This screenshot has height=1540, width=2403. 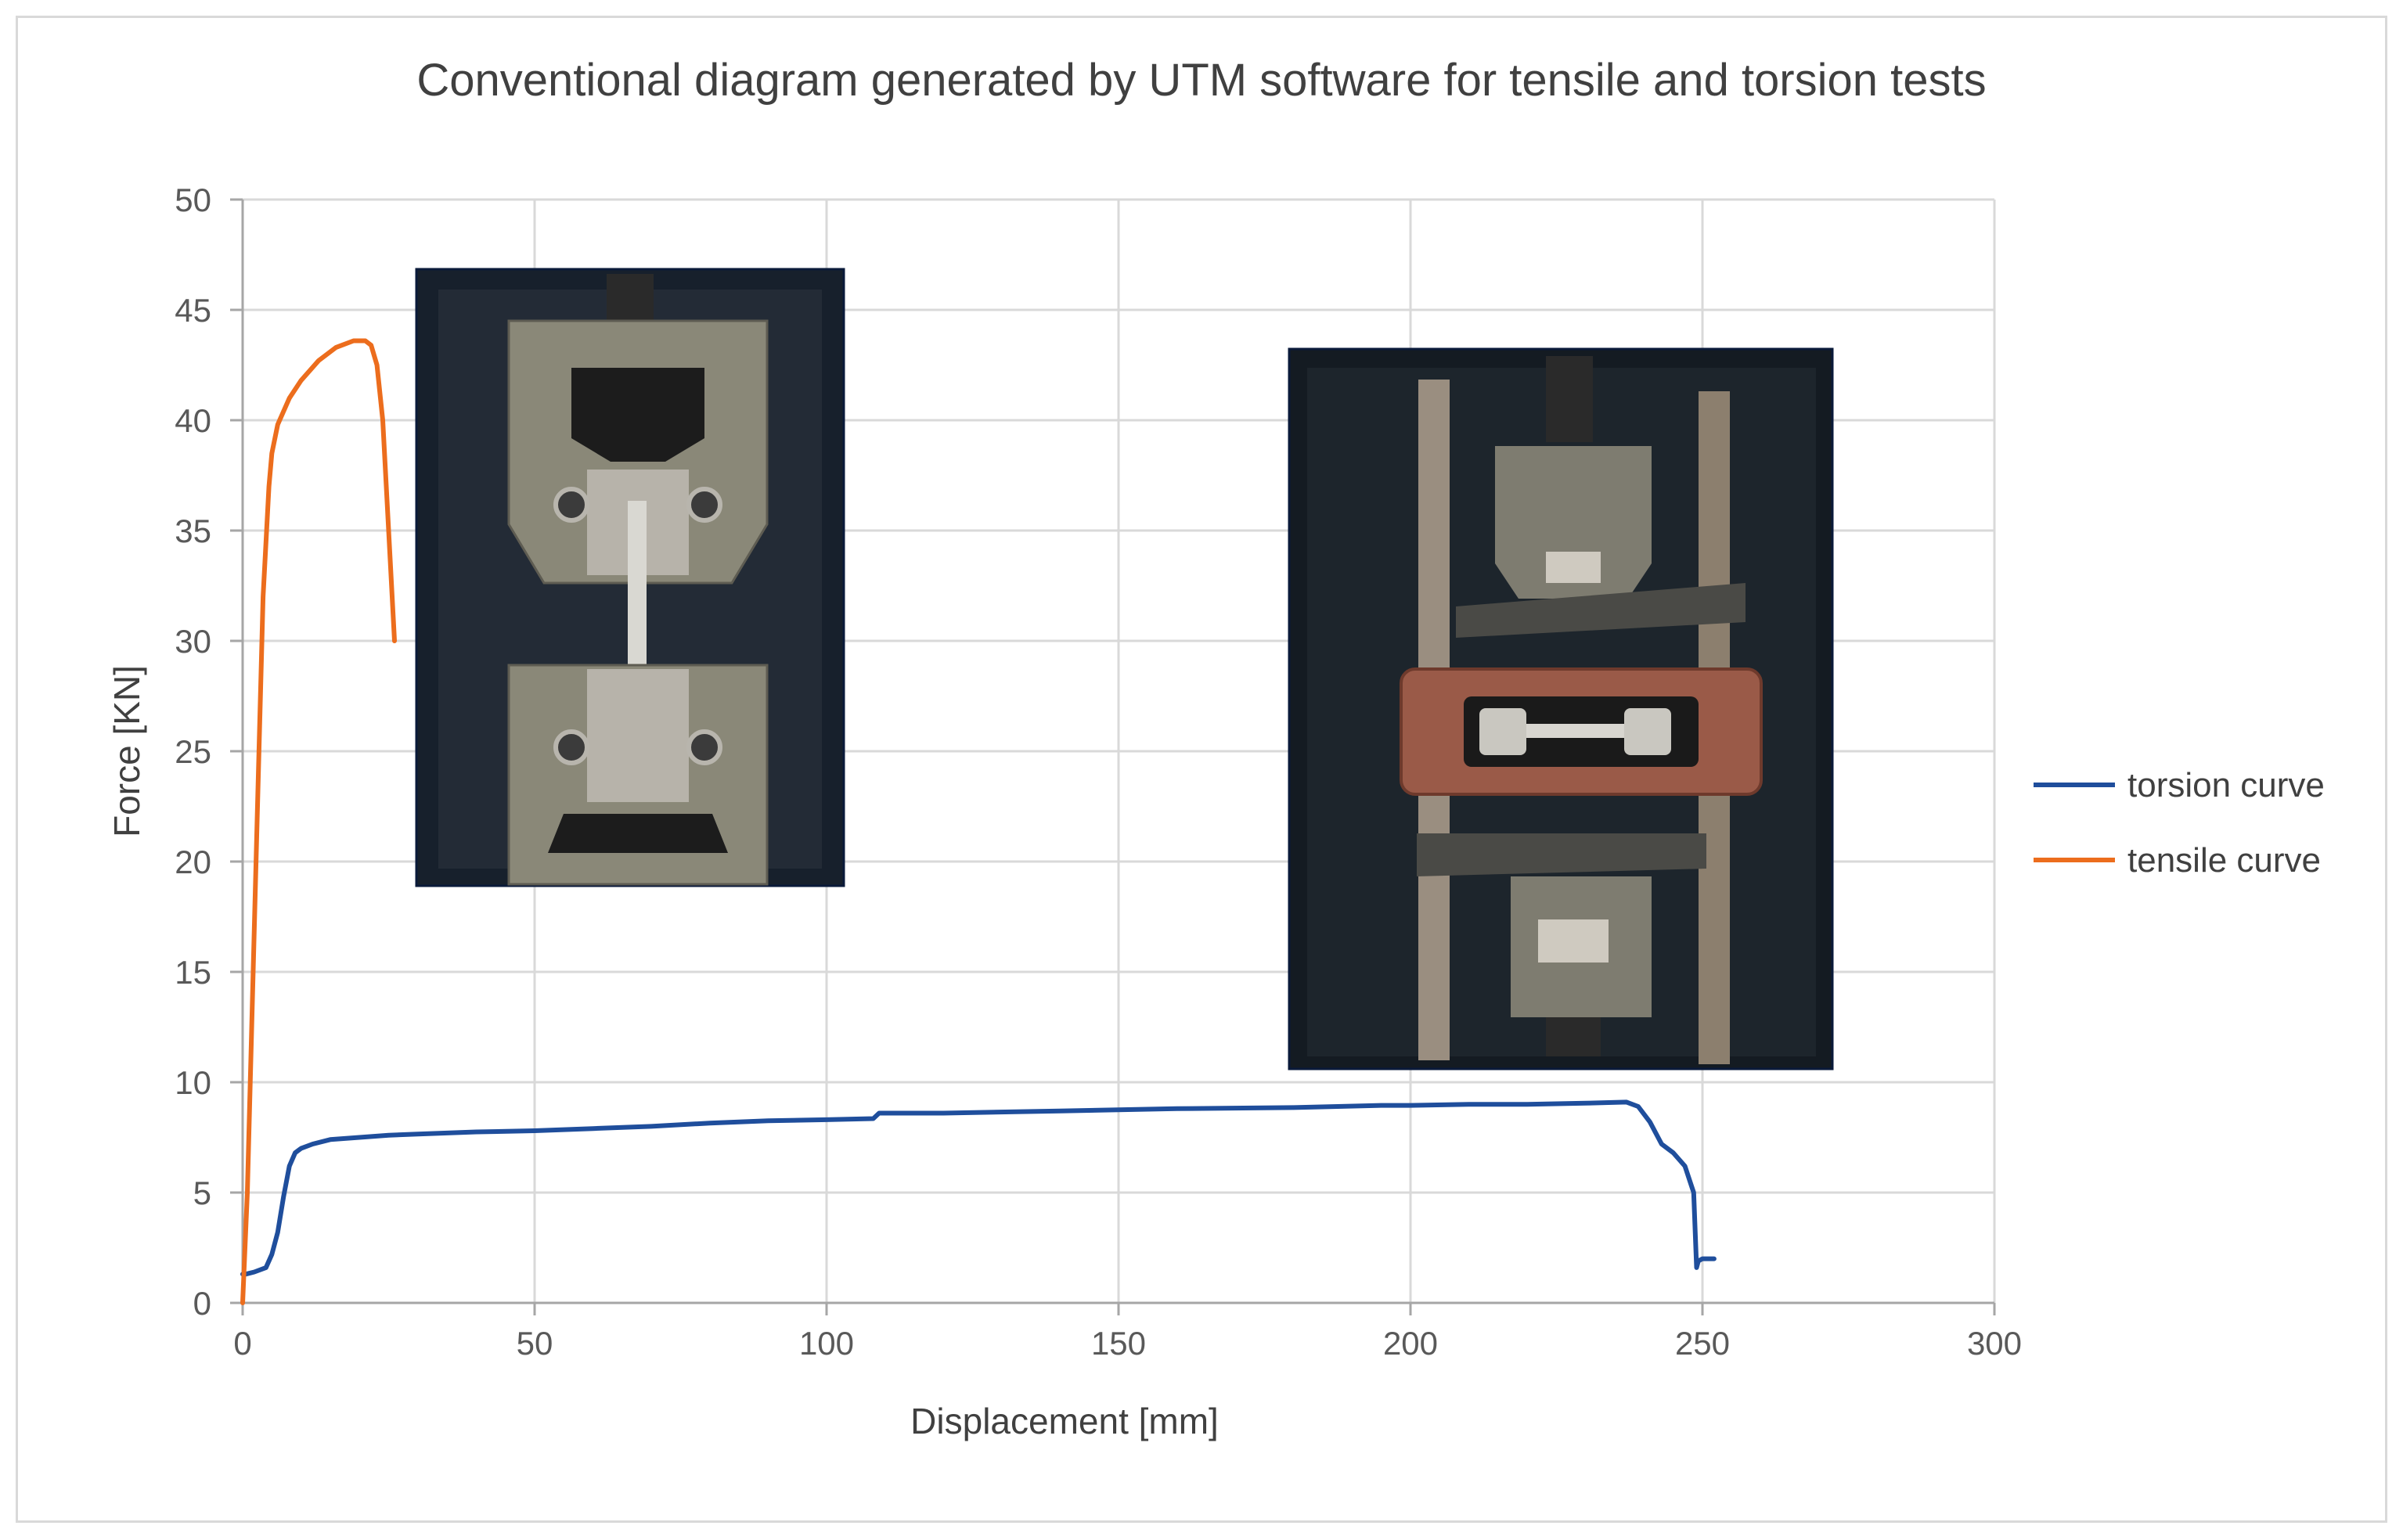 What do you see at coordinates (193, 972) in the screenshot?
I see `y-tick-label: 15` at bounding box center [193, 972].